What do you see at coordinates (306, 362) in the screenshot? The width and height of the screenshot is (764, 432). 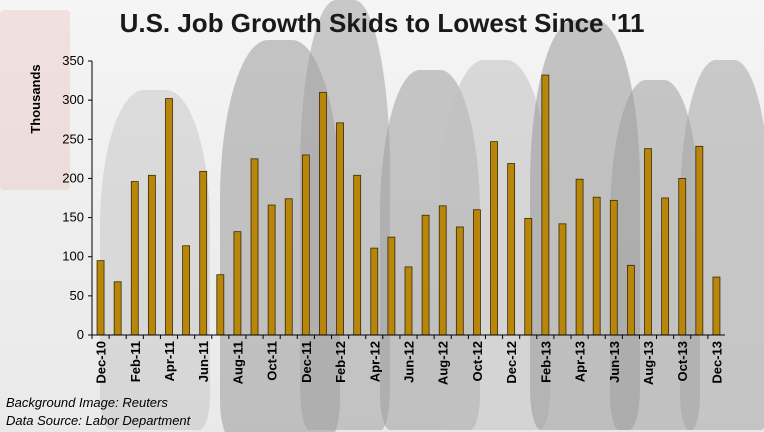 I see `x-tick-label: Dec-11` at bounding box center [306, 362].